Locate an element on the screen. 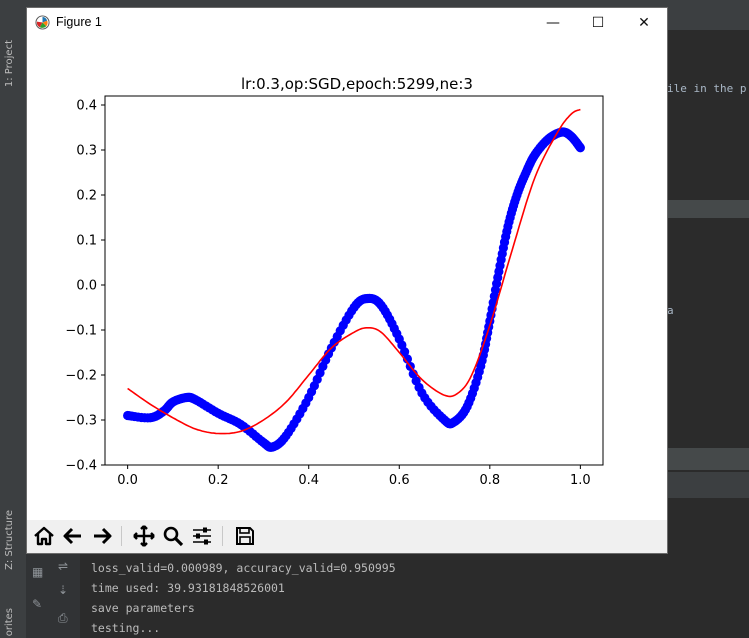 This screenshot has width=749, height=638. y-tick-label: 0.2 is located at coordinates (86, 196).